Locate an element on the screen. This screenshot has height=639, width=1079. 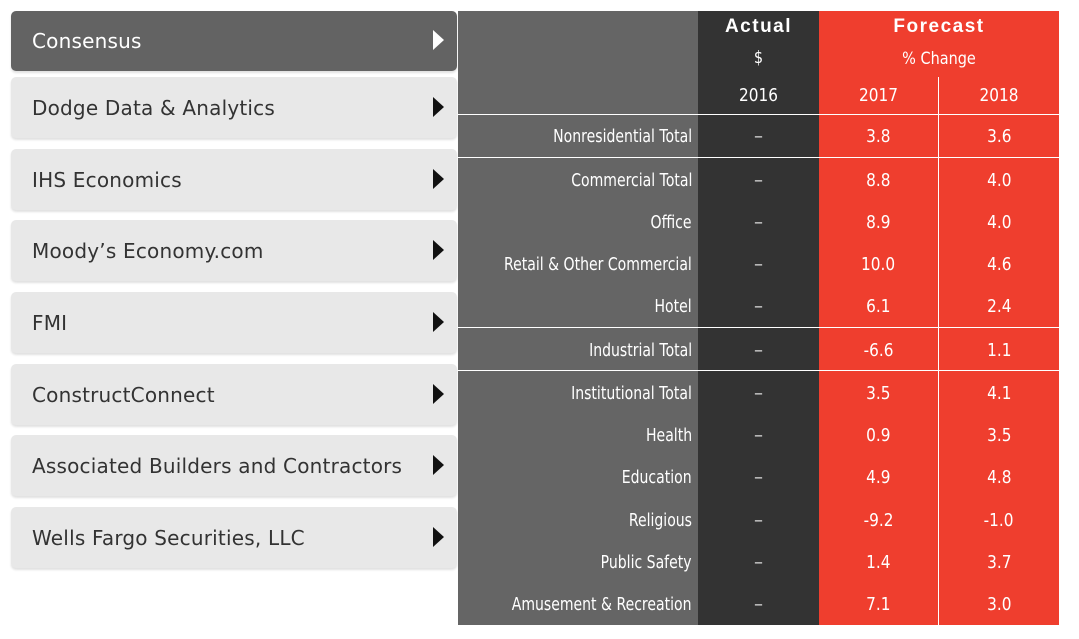
forecast-2018-value: 4.8 is located at coordinates (999, 477).